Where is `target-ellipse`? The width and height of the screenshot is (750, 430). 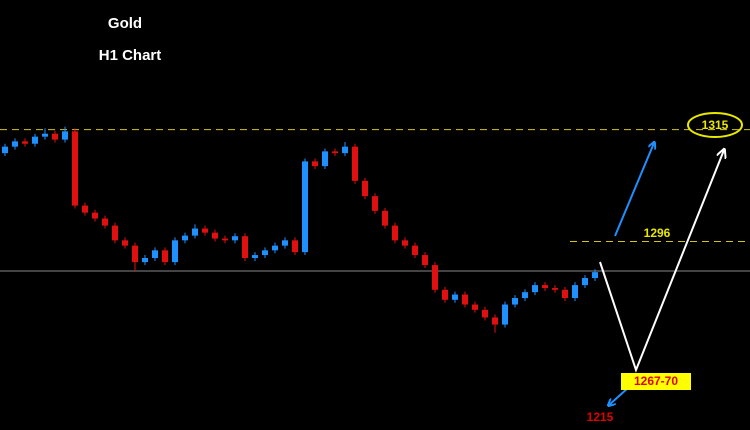
target-ellipse is located at coordinates (715, 125).